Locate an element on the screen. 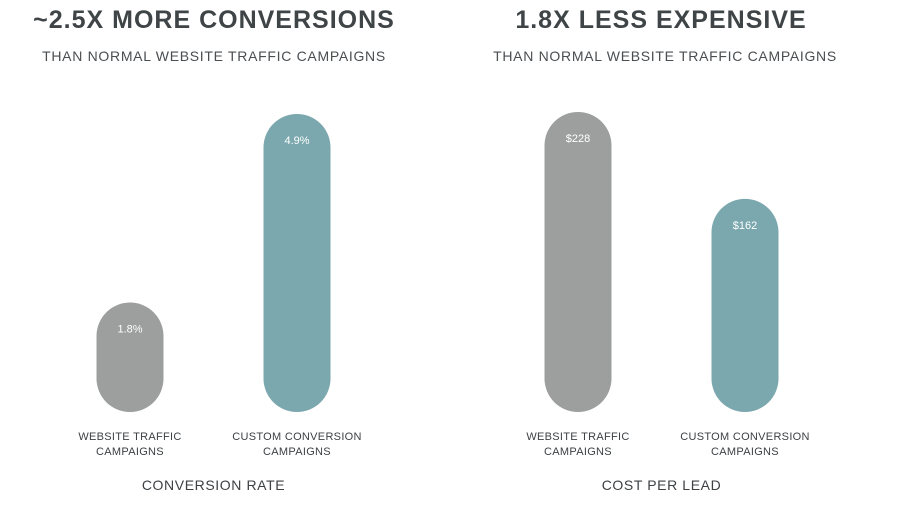 The height and width of the screenshot is (506, 900). bar-value-label: $162 is located at coordinates (745, 226).